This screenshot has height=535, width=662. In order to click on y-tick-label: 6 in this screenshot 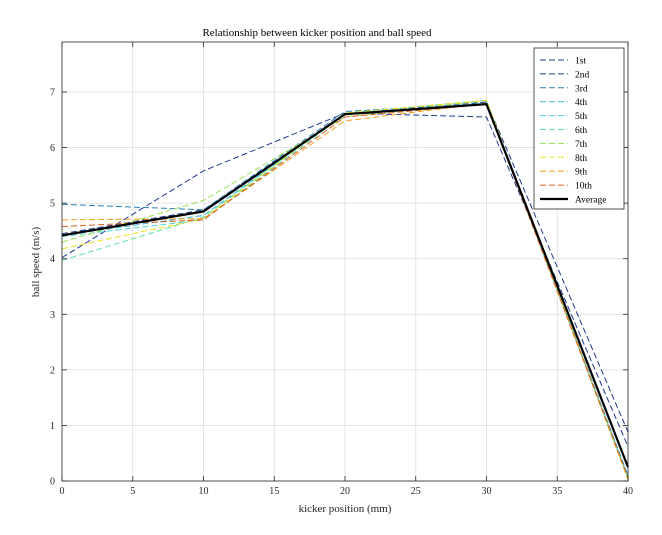, I will do `click(52, 148)`.